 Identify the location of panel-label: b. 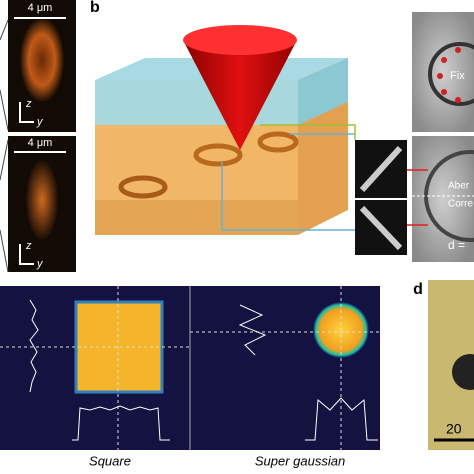
(95, 8).